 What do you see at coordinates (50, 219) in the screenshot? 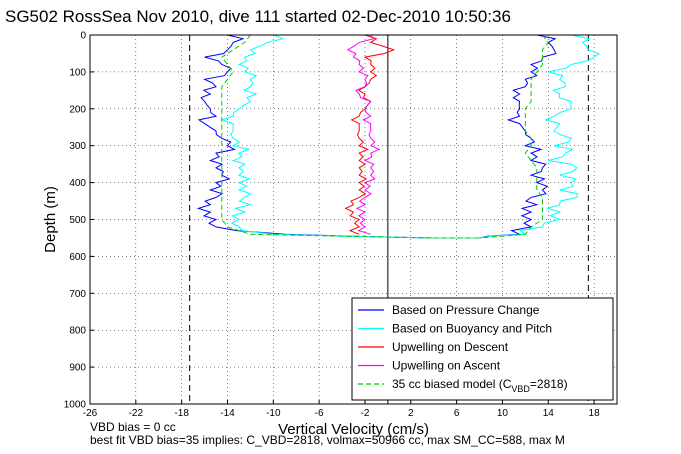
I see `y-axis-label: Depth (m)` at bounding box center [50, 219].